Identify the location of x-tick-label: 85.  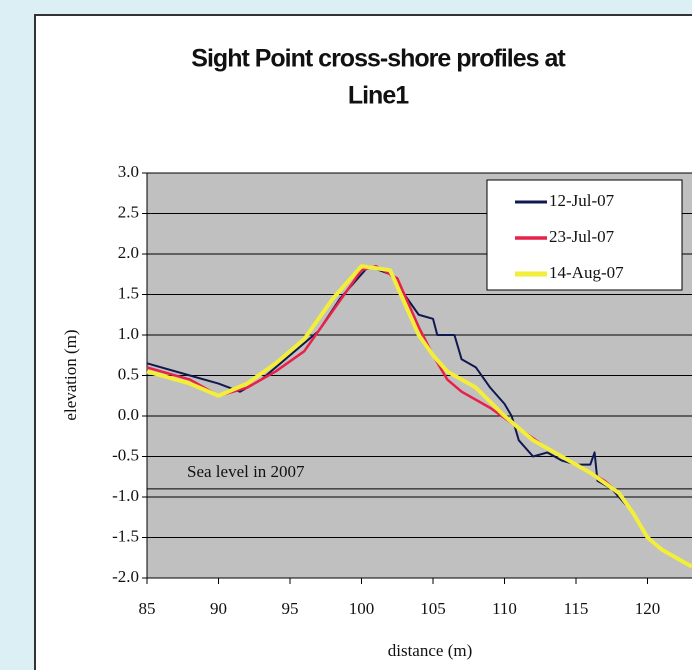
(147, 608).